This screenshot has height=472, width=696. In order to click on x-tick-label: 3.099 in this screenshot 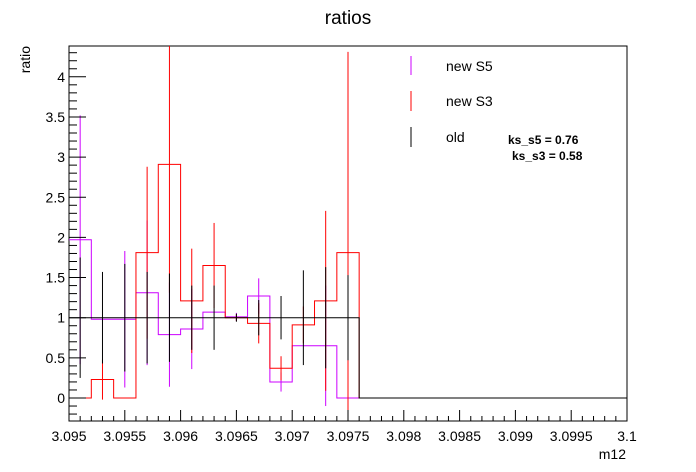, I will do `click(515, 436)`.